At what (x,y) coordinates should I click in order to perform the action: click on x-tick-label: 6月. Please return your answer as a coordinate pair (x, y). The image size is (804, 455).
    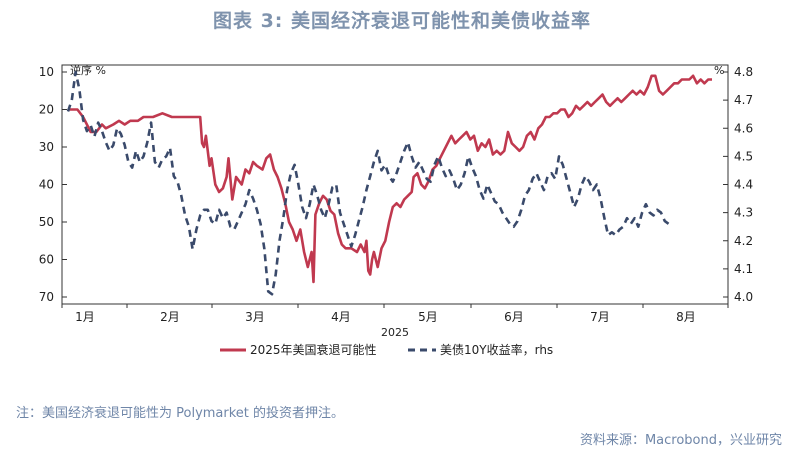
    Looking at the image, I should click on (514, 317).